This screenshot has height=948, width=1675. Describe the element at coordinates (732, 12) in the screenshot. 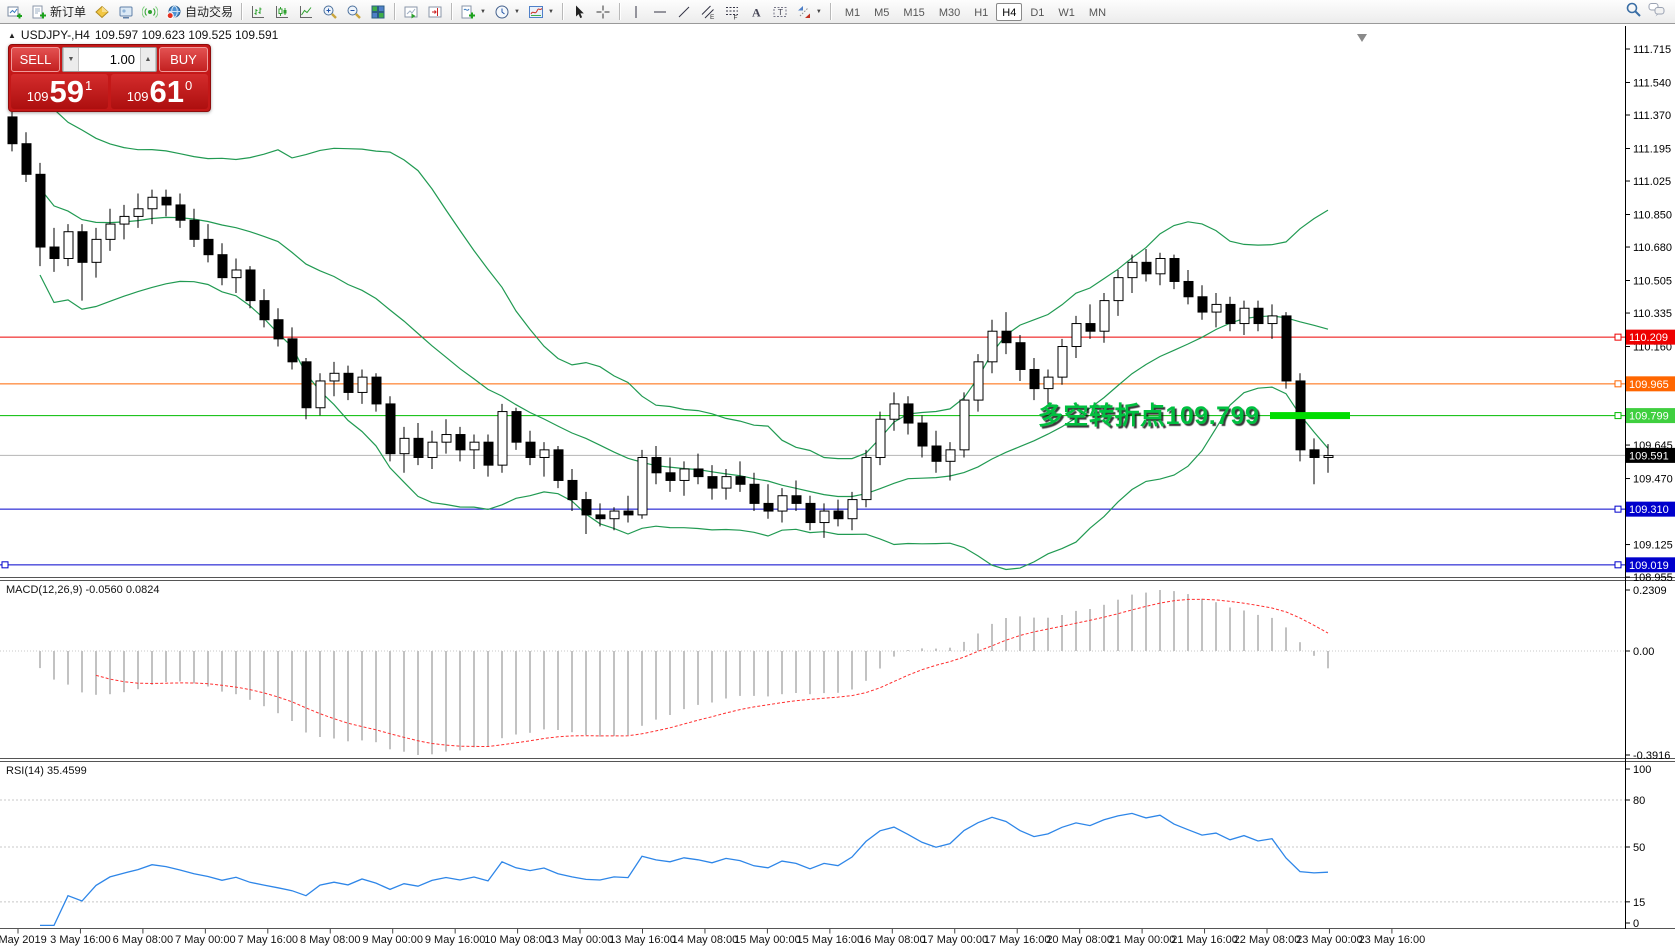

I see `fibonacci-button: F` at that location.